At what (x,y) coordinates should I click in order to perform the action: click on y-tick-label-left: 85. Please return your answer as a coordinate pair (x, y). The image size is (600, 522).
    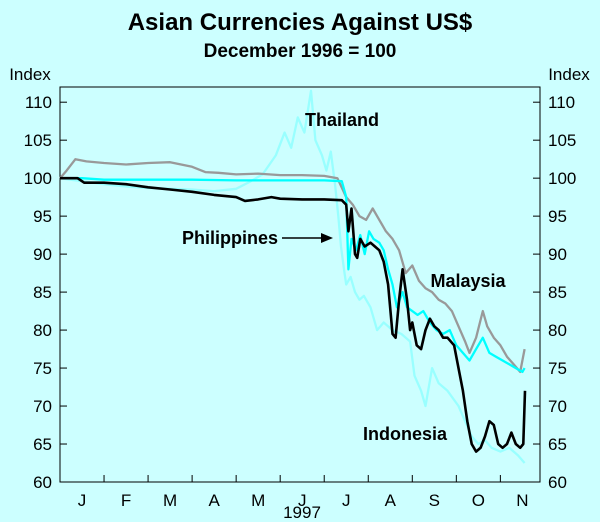
    Looking at the image, I should click on (42, 292).